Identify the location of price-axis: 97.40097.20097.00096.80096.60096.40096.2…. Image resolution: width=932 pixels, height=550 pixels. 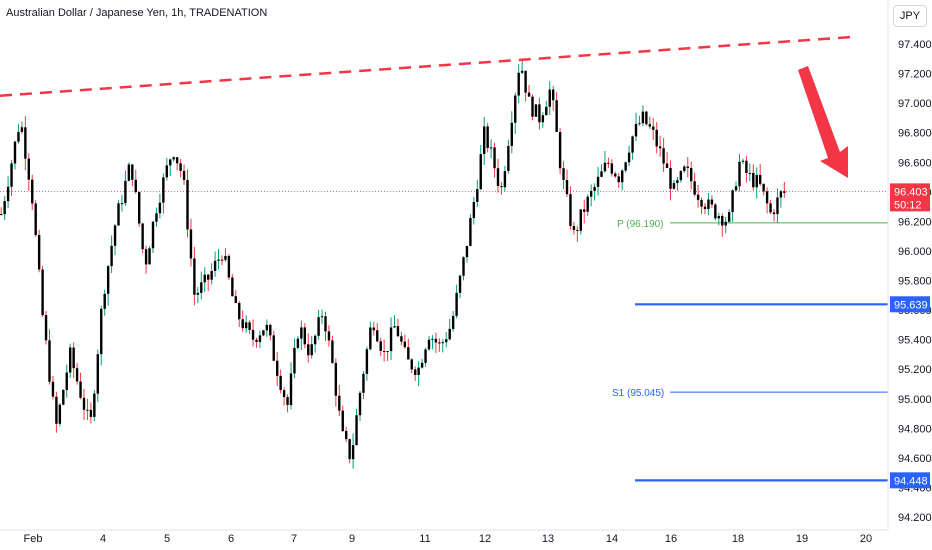
(909, 265).